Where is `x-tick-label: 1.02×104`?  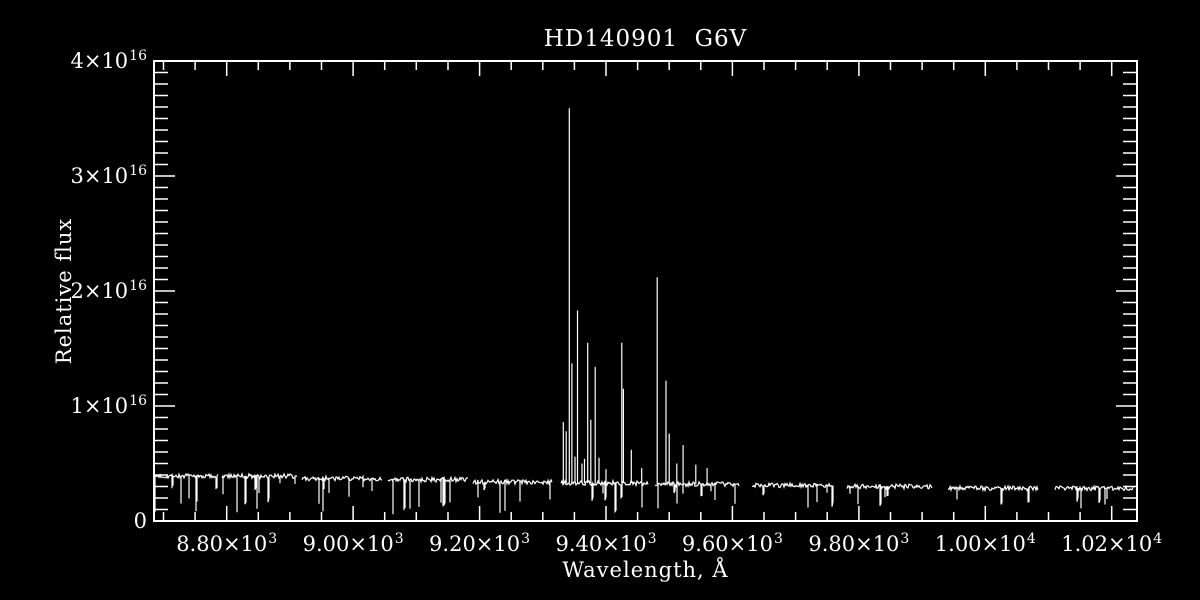 x-tick-label: 1.02×104 is located at coordinates (1112, 543).